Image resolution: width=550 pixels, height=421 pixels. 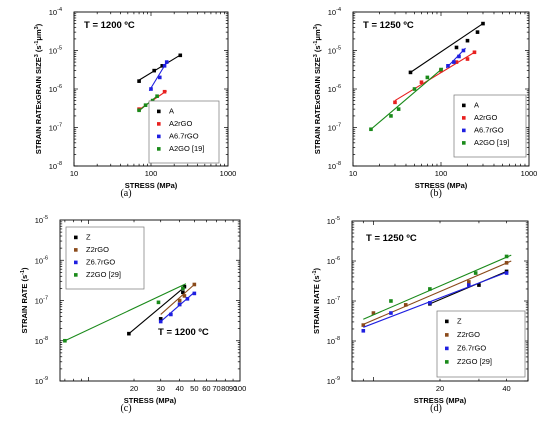 I want to click on caption-a: (a), so click(x=125, y=193).